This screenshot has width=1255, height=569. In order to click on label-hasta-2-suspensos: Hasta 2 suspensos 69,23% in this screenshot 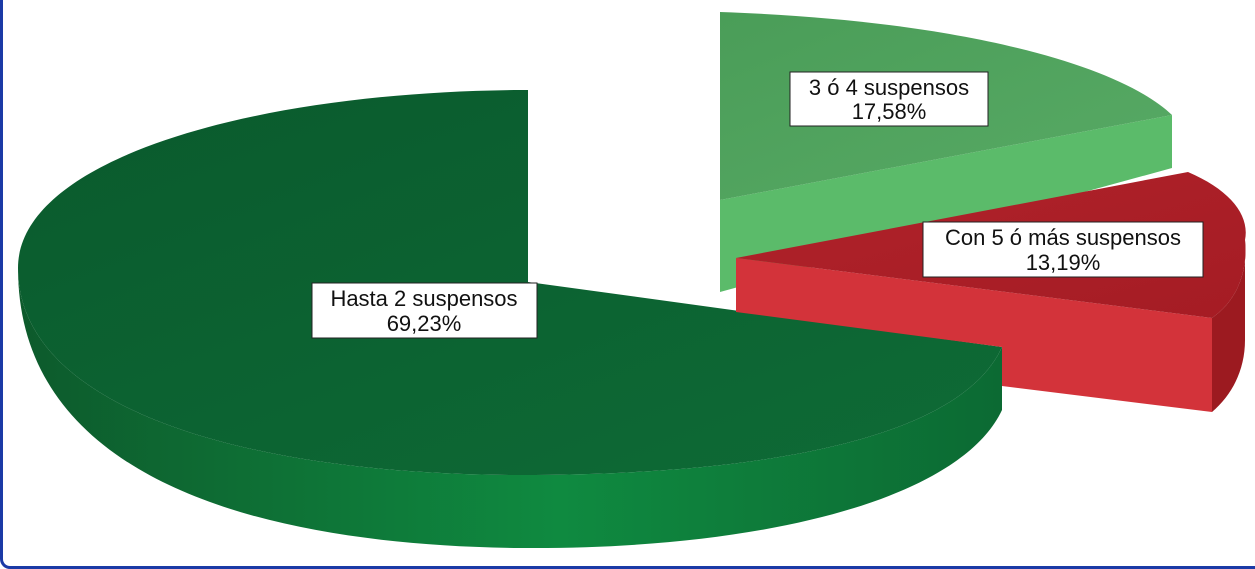, I will do `click(424, 310)`.